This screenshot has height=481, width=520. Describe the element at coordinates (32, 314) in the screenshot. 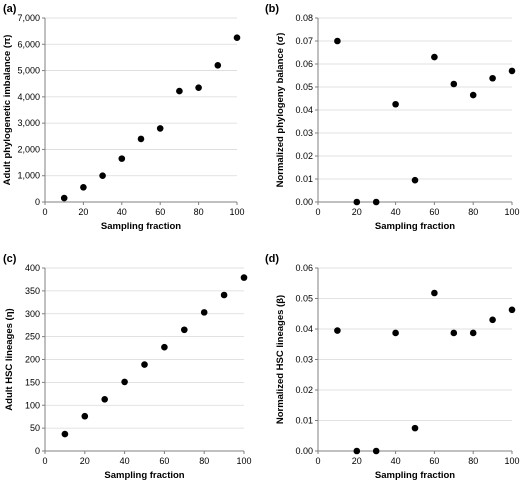

I see `y-tick-label-c-6: 300` at that location.